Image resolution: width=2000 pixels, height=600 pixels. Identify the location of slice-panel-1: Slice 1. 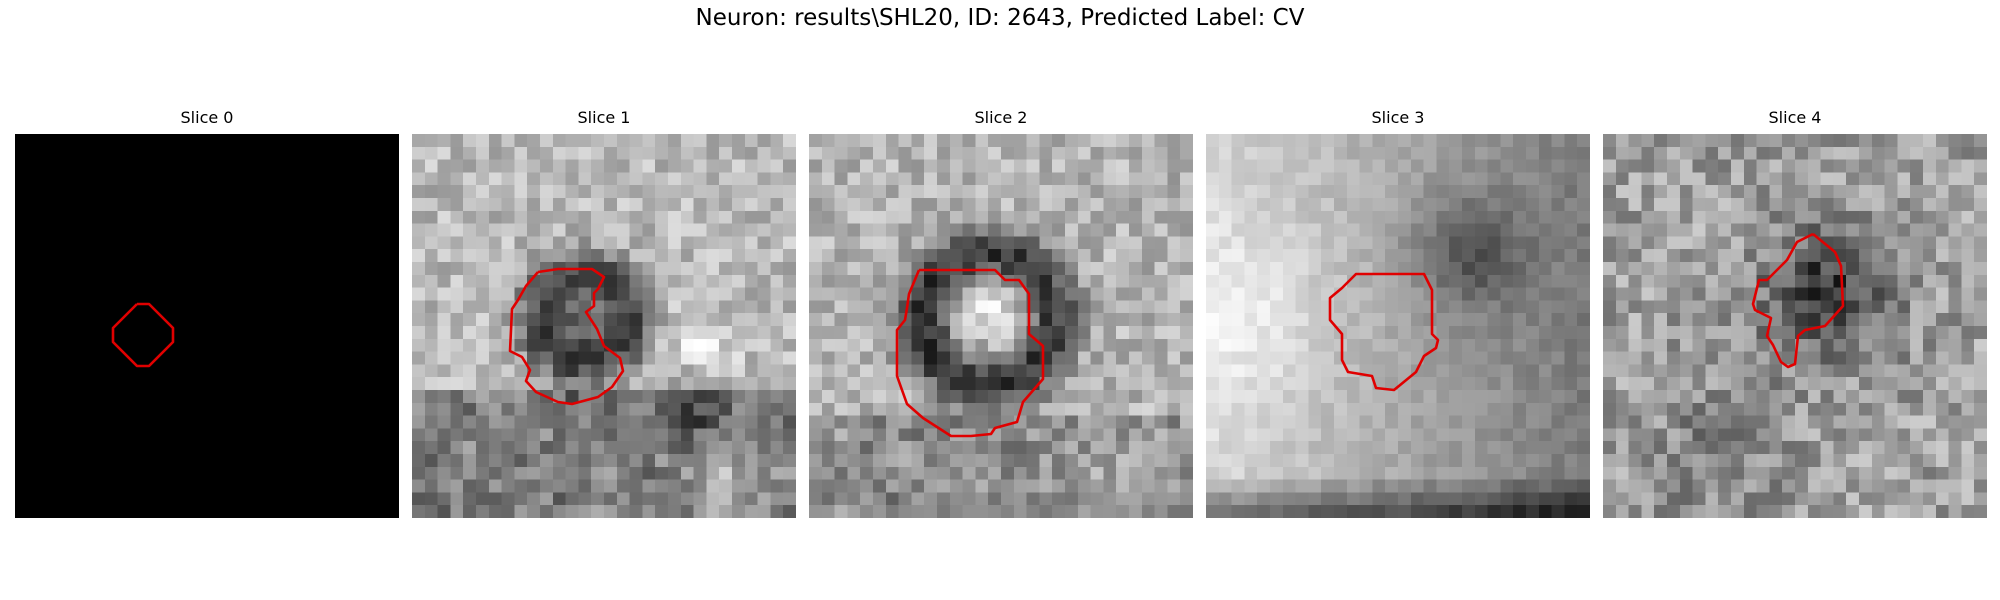
(604, 311).